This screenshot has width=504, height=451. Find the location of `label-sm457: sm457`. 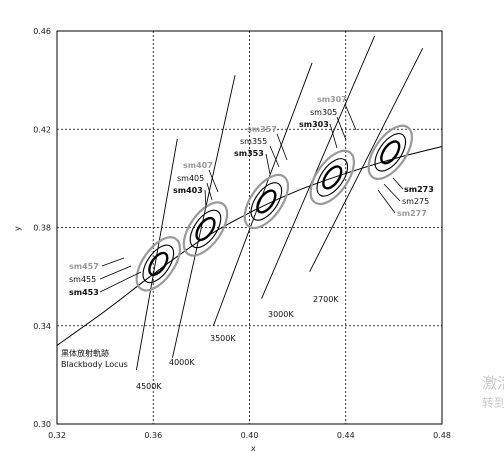

label-sm457: sm457 is located at coordinates (84, 266).